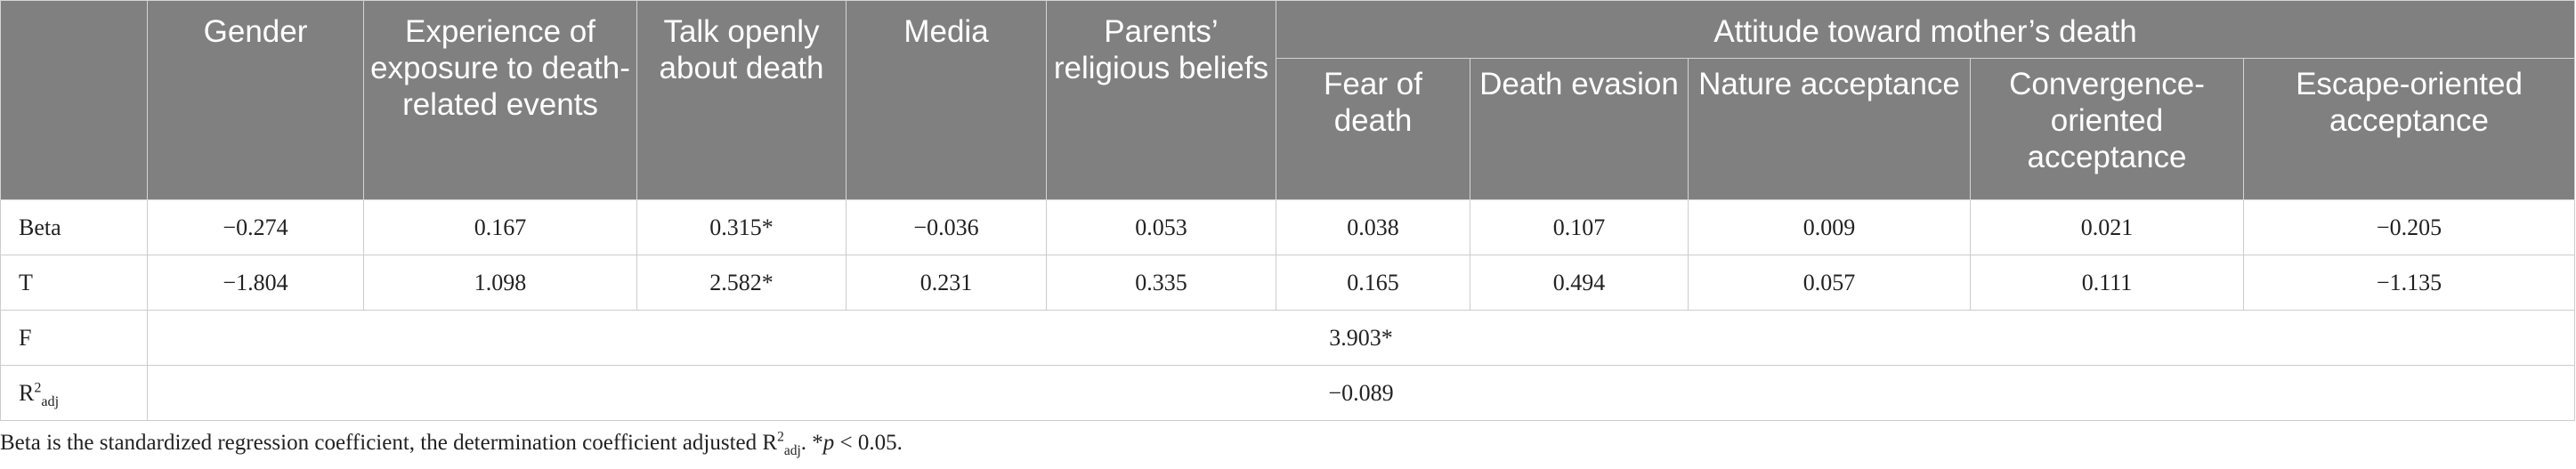  Describe the element at coordinates (27, 392) in the screenshot. I see `r2-symbol: R` at that location.